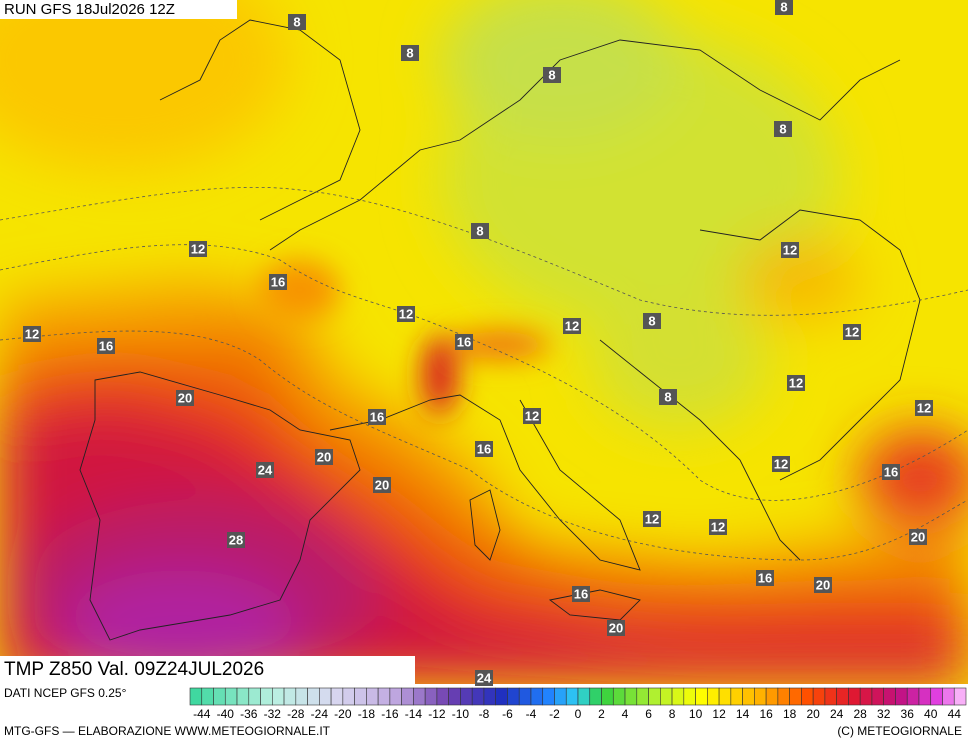  What do you see at coordinates (696, 714) in the screenshot?
I see `colorbar-label: 10` at bounding box center [696, 714].